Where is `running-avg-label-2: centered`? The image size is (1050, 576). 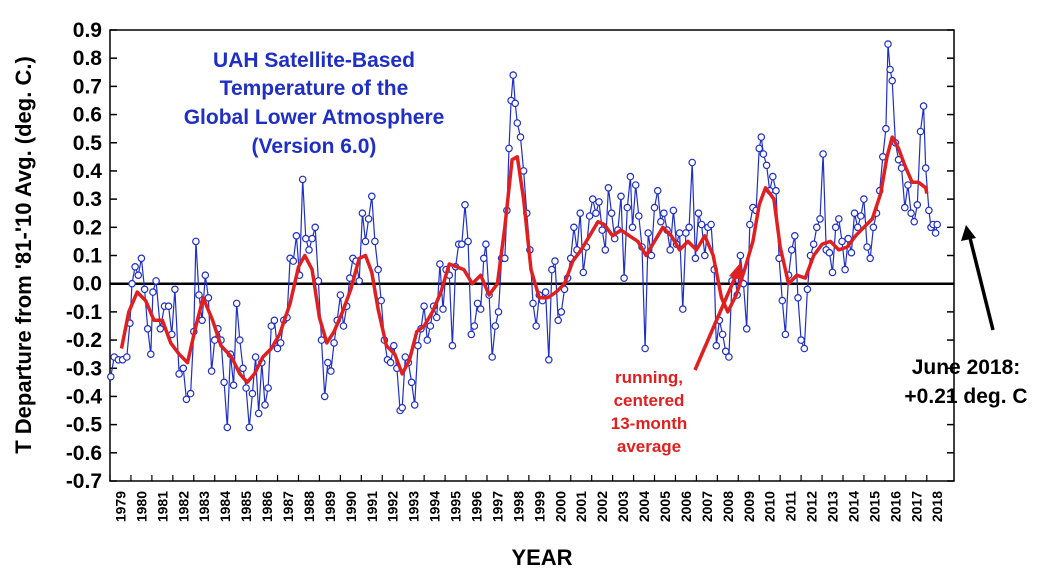
running-avg-label-2: centered is located at coordinates (649, 400).